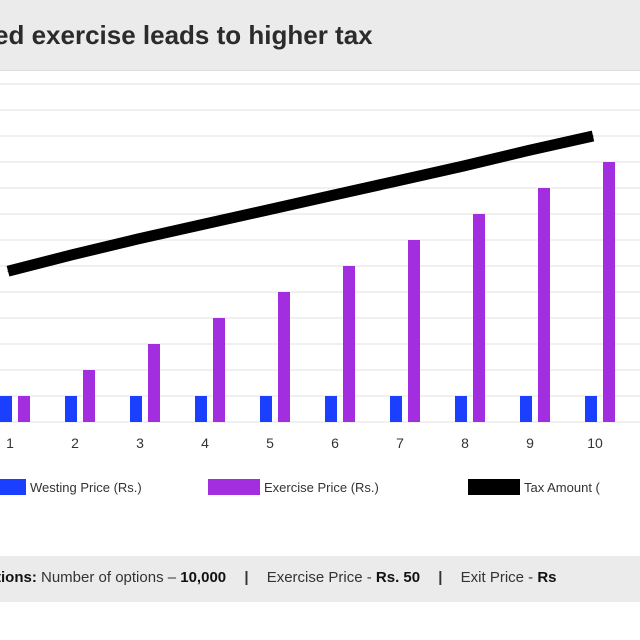 Image resolution: width=640 pixels, height=640 pixels. I want to click on legend-label: Westing Price (Rs.), so click(86, 487).